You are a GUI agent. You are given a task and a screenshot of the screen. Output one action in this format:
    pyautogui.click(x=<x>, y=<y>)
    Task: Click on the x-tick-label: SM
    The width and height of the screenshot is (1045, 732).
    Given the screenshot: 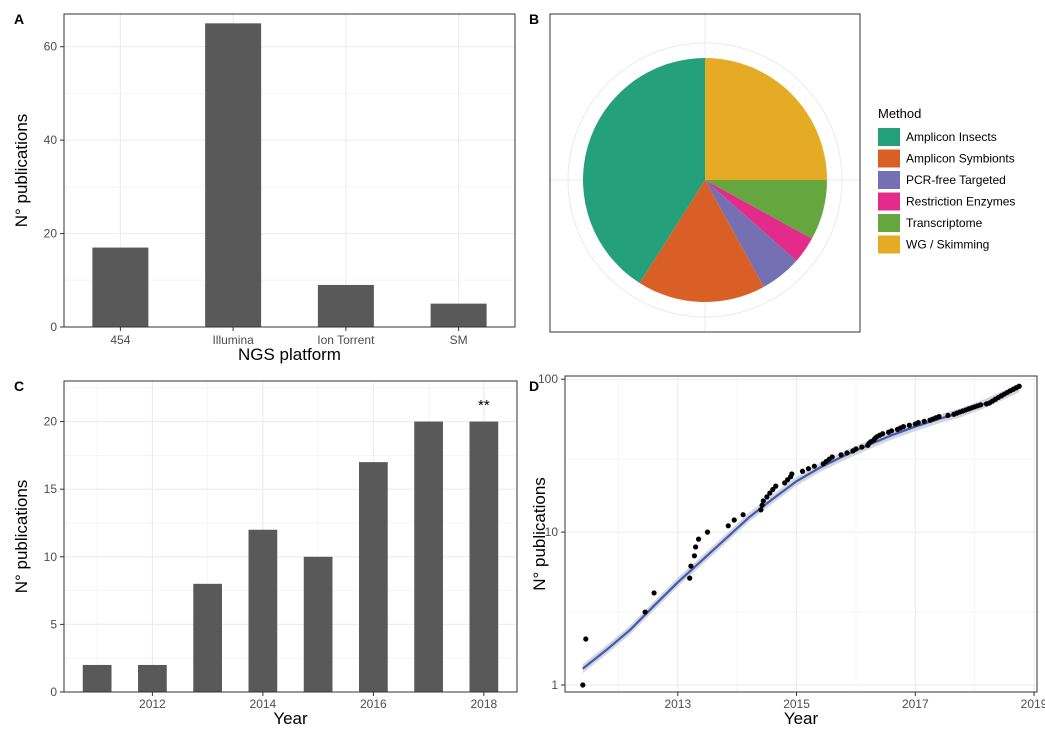 What is the action you would take?
    pyautogui.click(x=459, y=340)
    